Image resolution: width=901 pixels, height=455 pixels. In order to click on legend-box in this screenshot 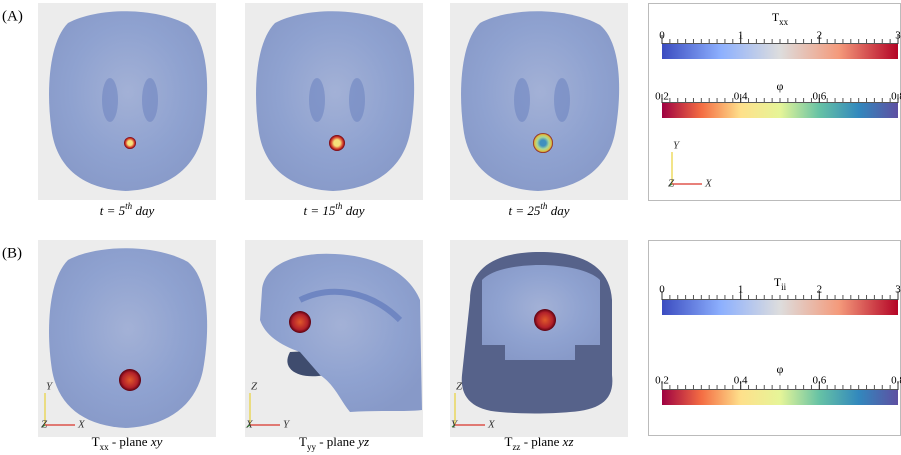, I will do `click(774, 338)`.